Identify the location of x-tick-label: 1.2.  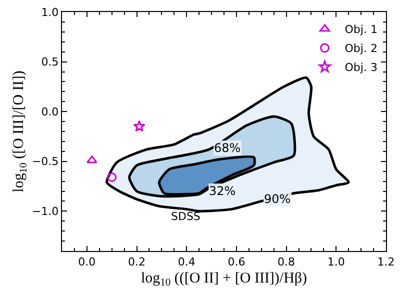
(386, 261).